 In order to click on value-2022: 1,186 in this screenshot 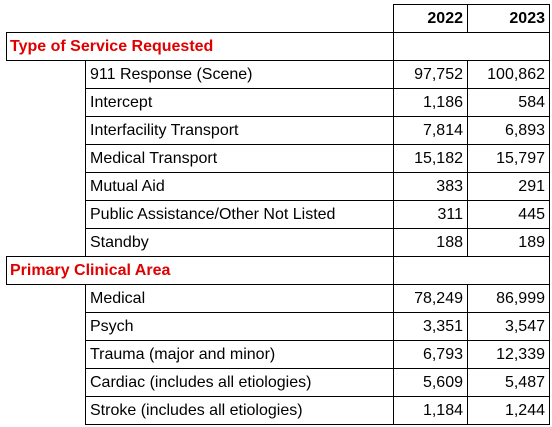, I will do `click(442, 102)`.